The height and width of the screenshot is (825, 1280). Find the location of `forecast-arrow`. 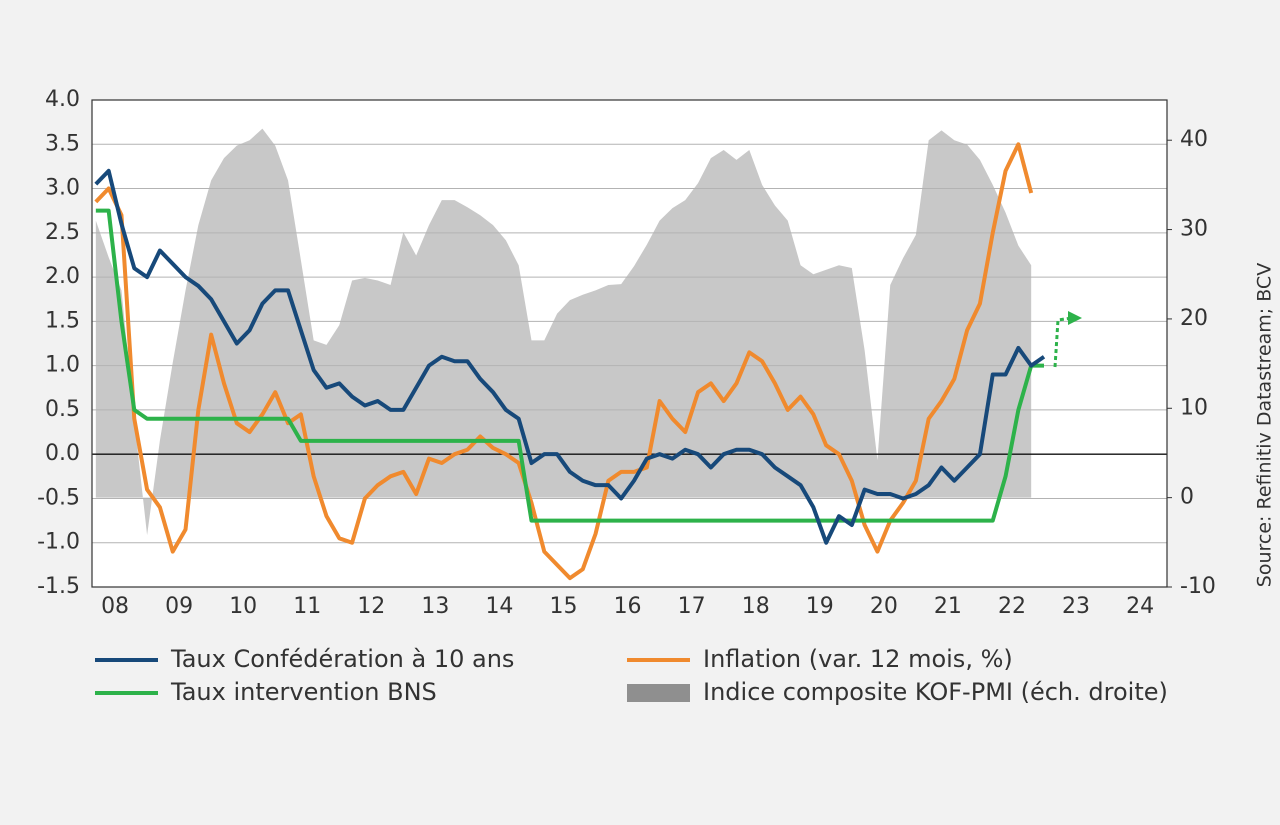

forecast-arrow is located at coordinates (1067, 339).